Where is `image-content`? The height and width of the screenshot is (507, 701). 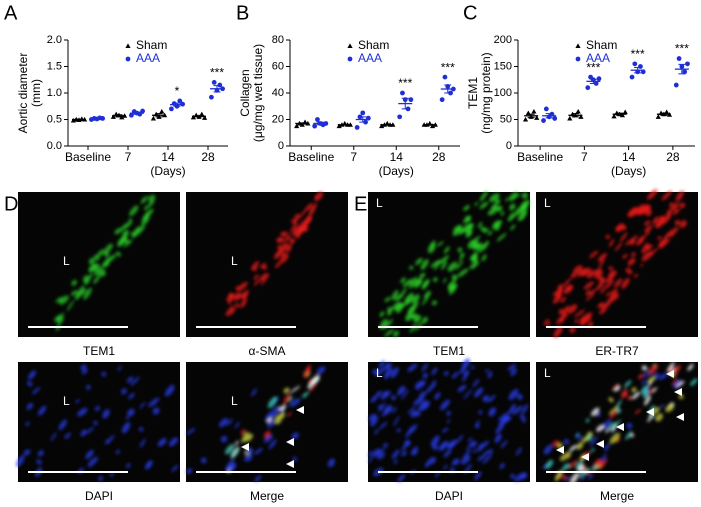 image-content is located at coordinates (274, 254).